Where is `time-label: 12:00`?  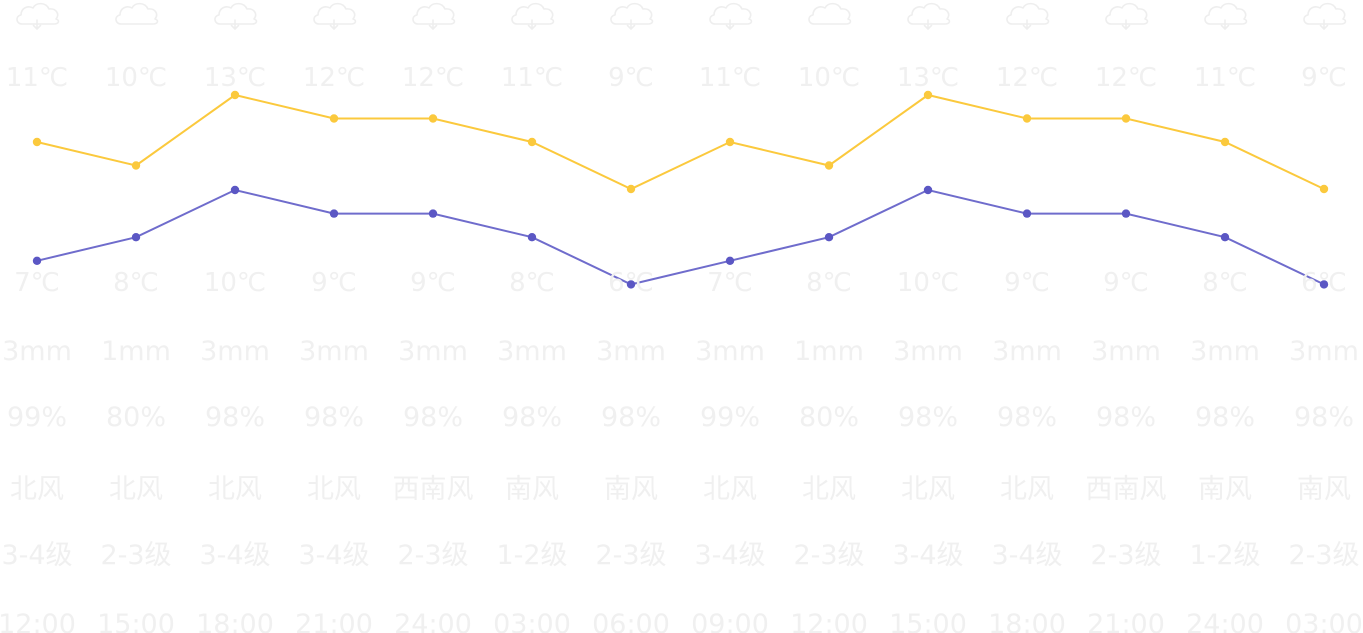
time-label: 12:00 is located at coordinates (829, 621).